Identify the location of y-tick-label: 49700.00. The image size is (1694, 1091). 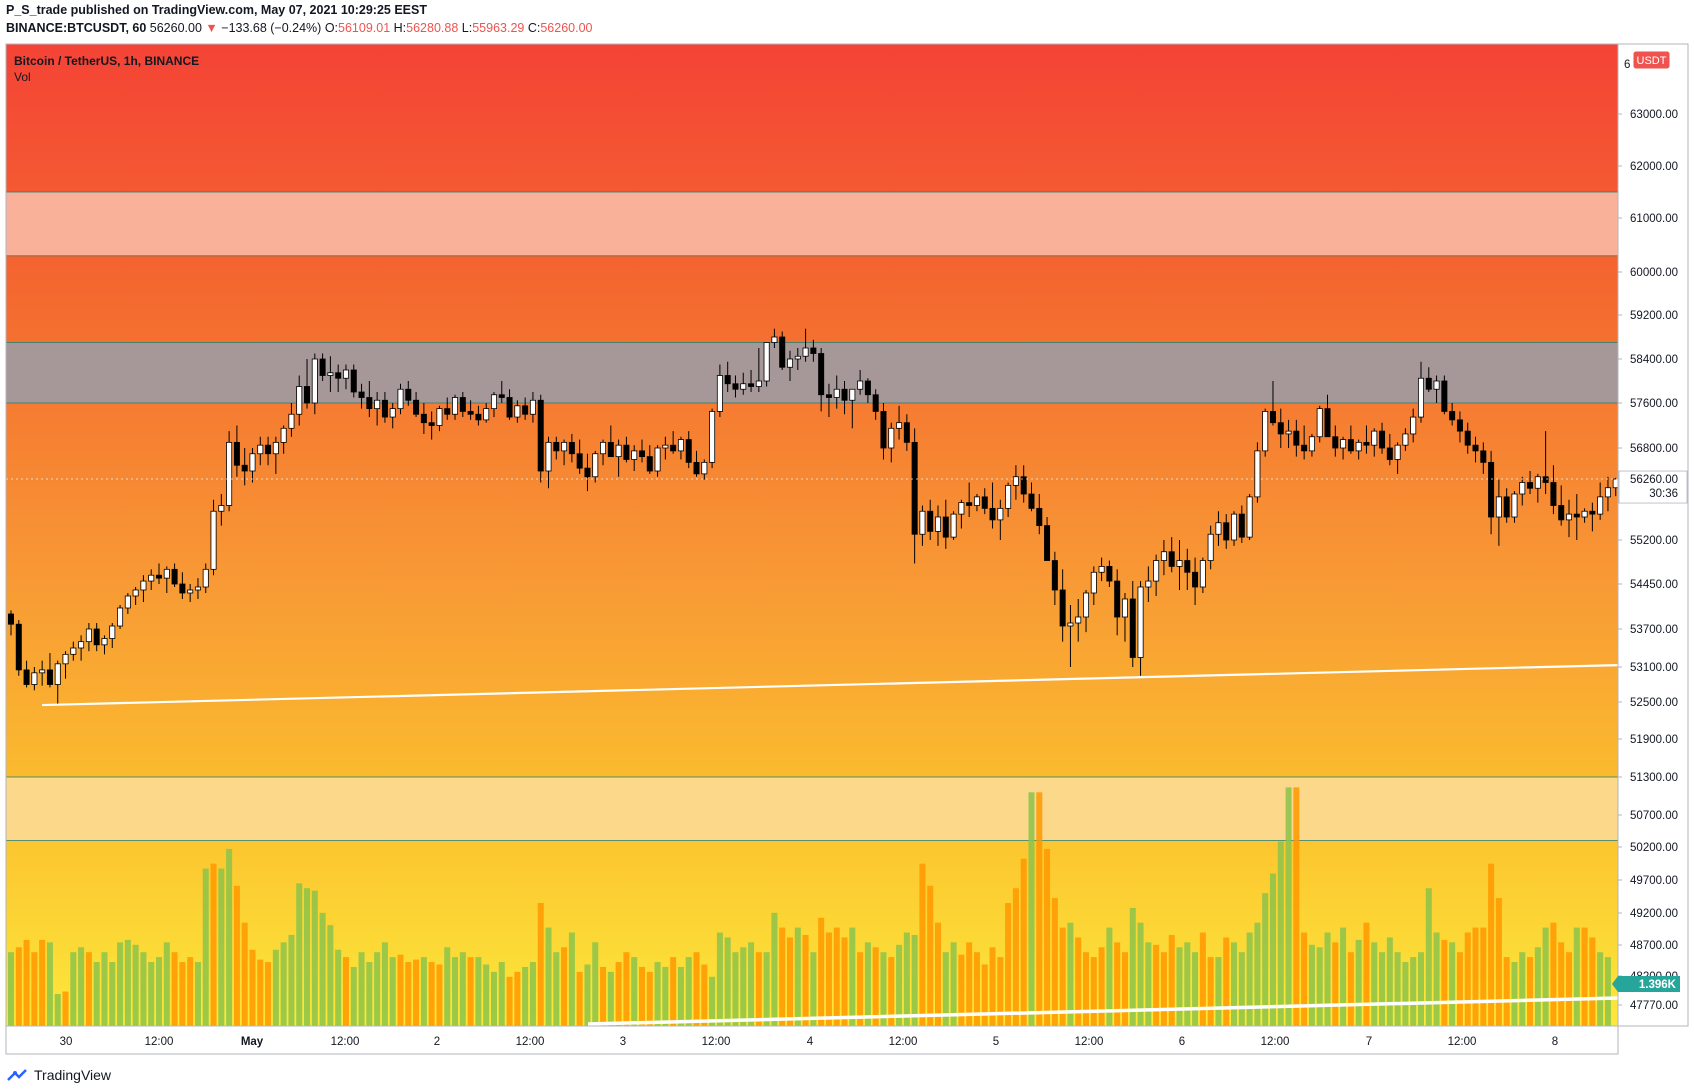
(1654, 881).